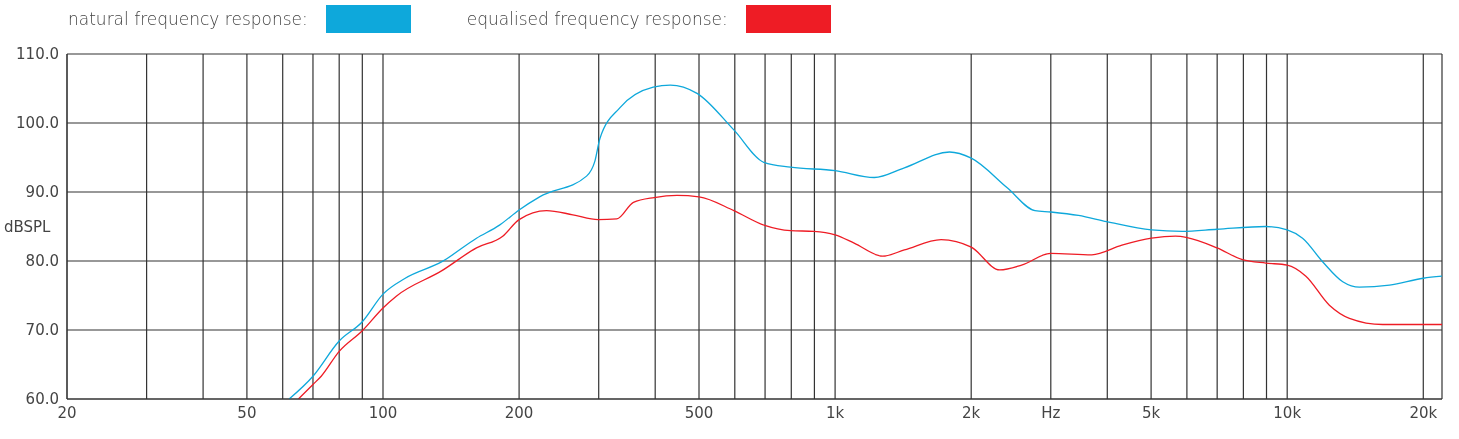 The image size is (1459, 439). What do you see at coordinates (42, 330) in the screenshot?
I see `y-tick-label: 70.0` at bounding box center [42, 330].